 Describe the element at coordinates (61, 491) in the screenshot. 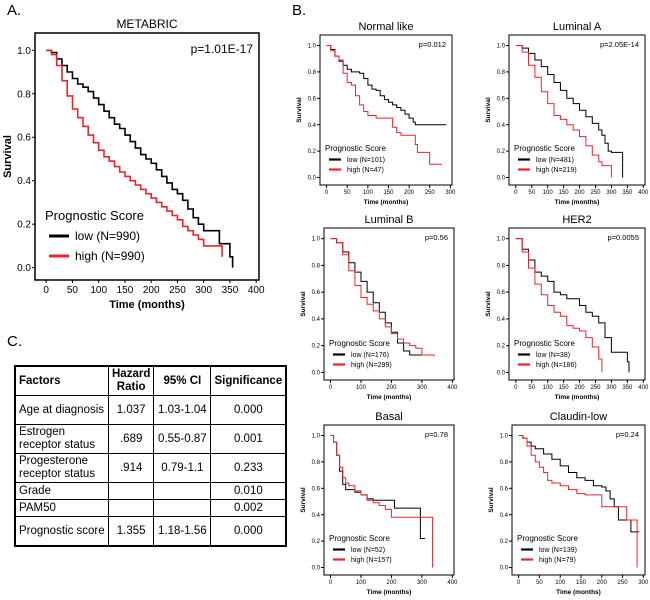

I see `cell-factor: Grade` at that location.